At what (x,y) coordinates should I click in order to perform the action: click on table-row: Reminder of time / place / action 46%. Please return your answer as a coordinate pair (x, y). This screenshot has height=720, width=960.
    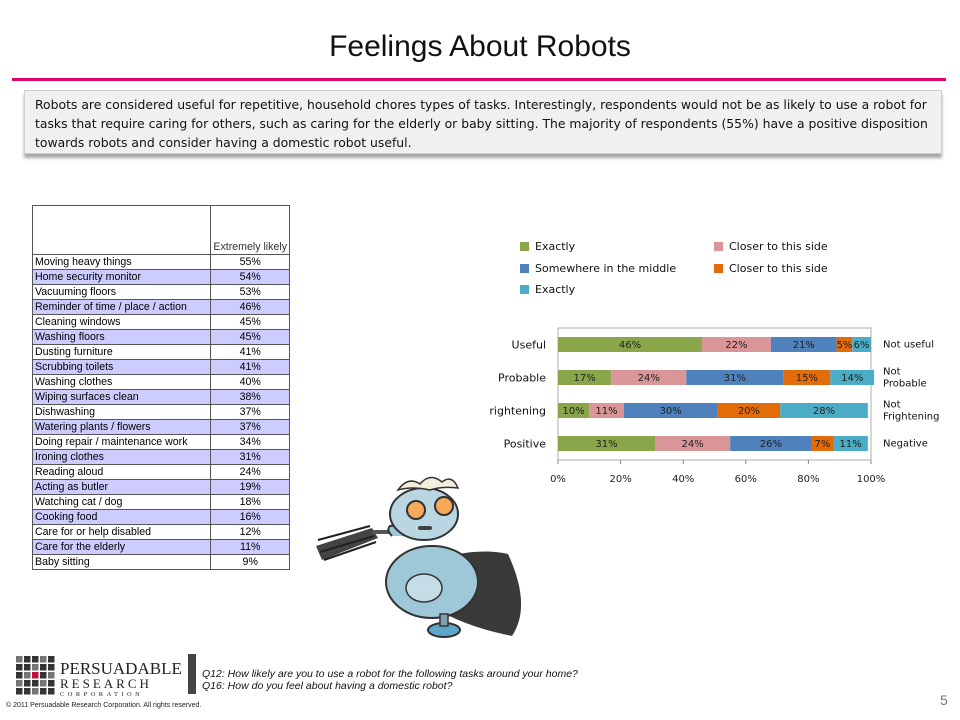
    Looking at the image, I should click on (160, 307).